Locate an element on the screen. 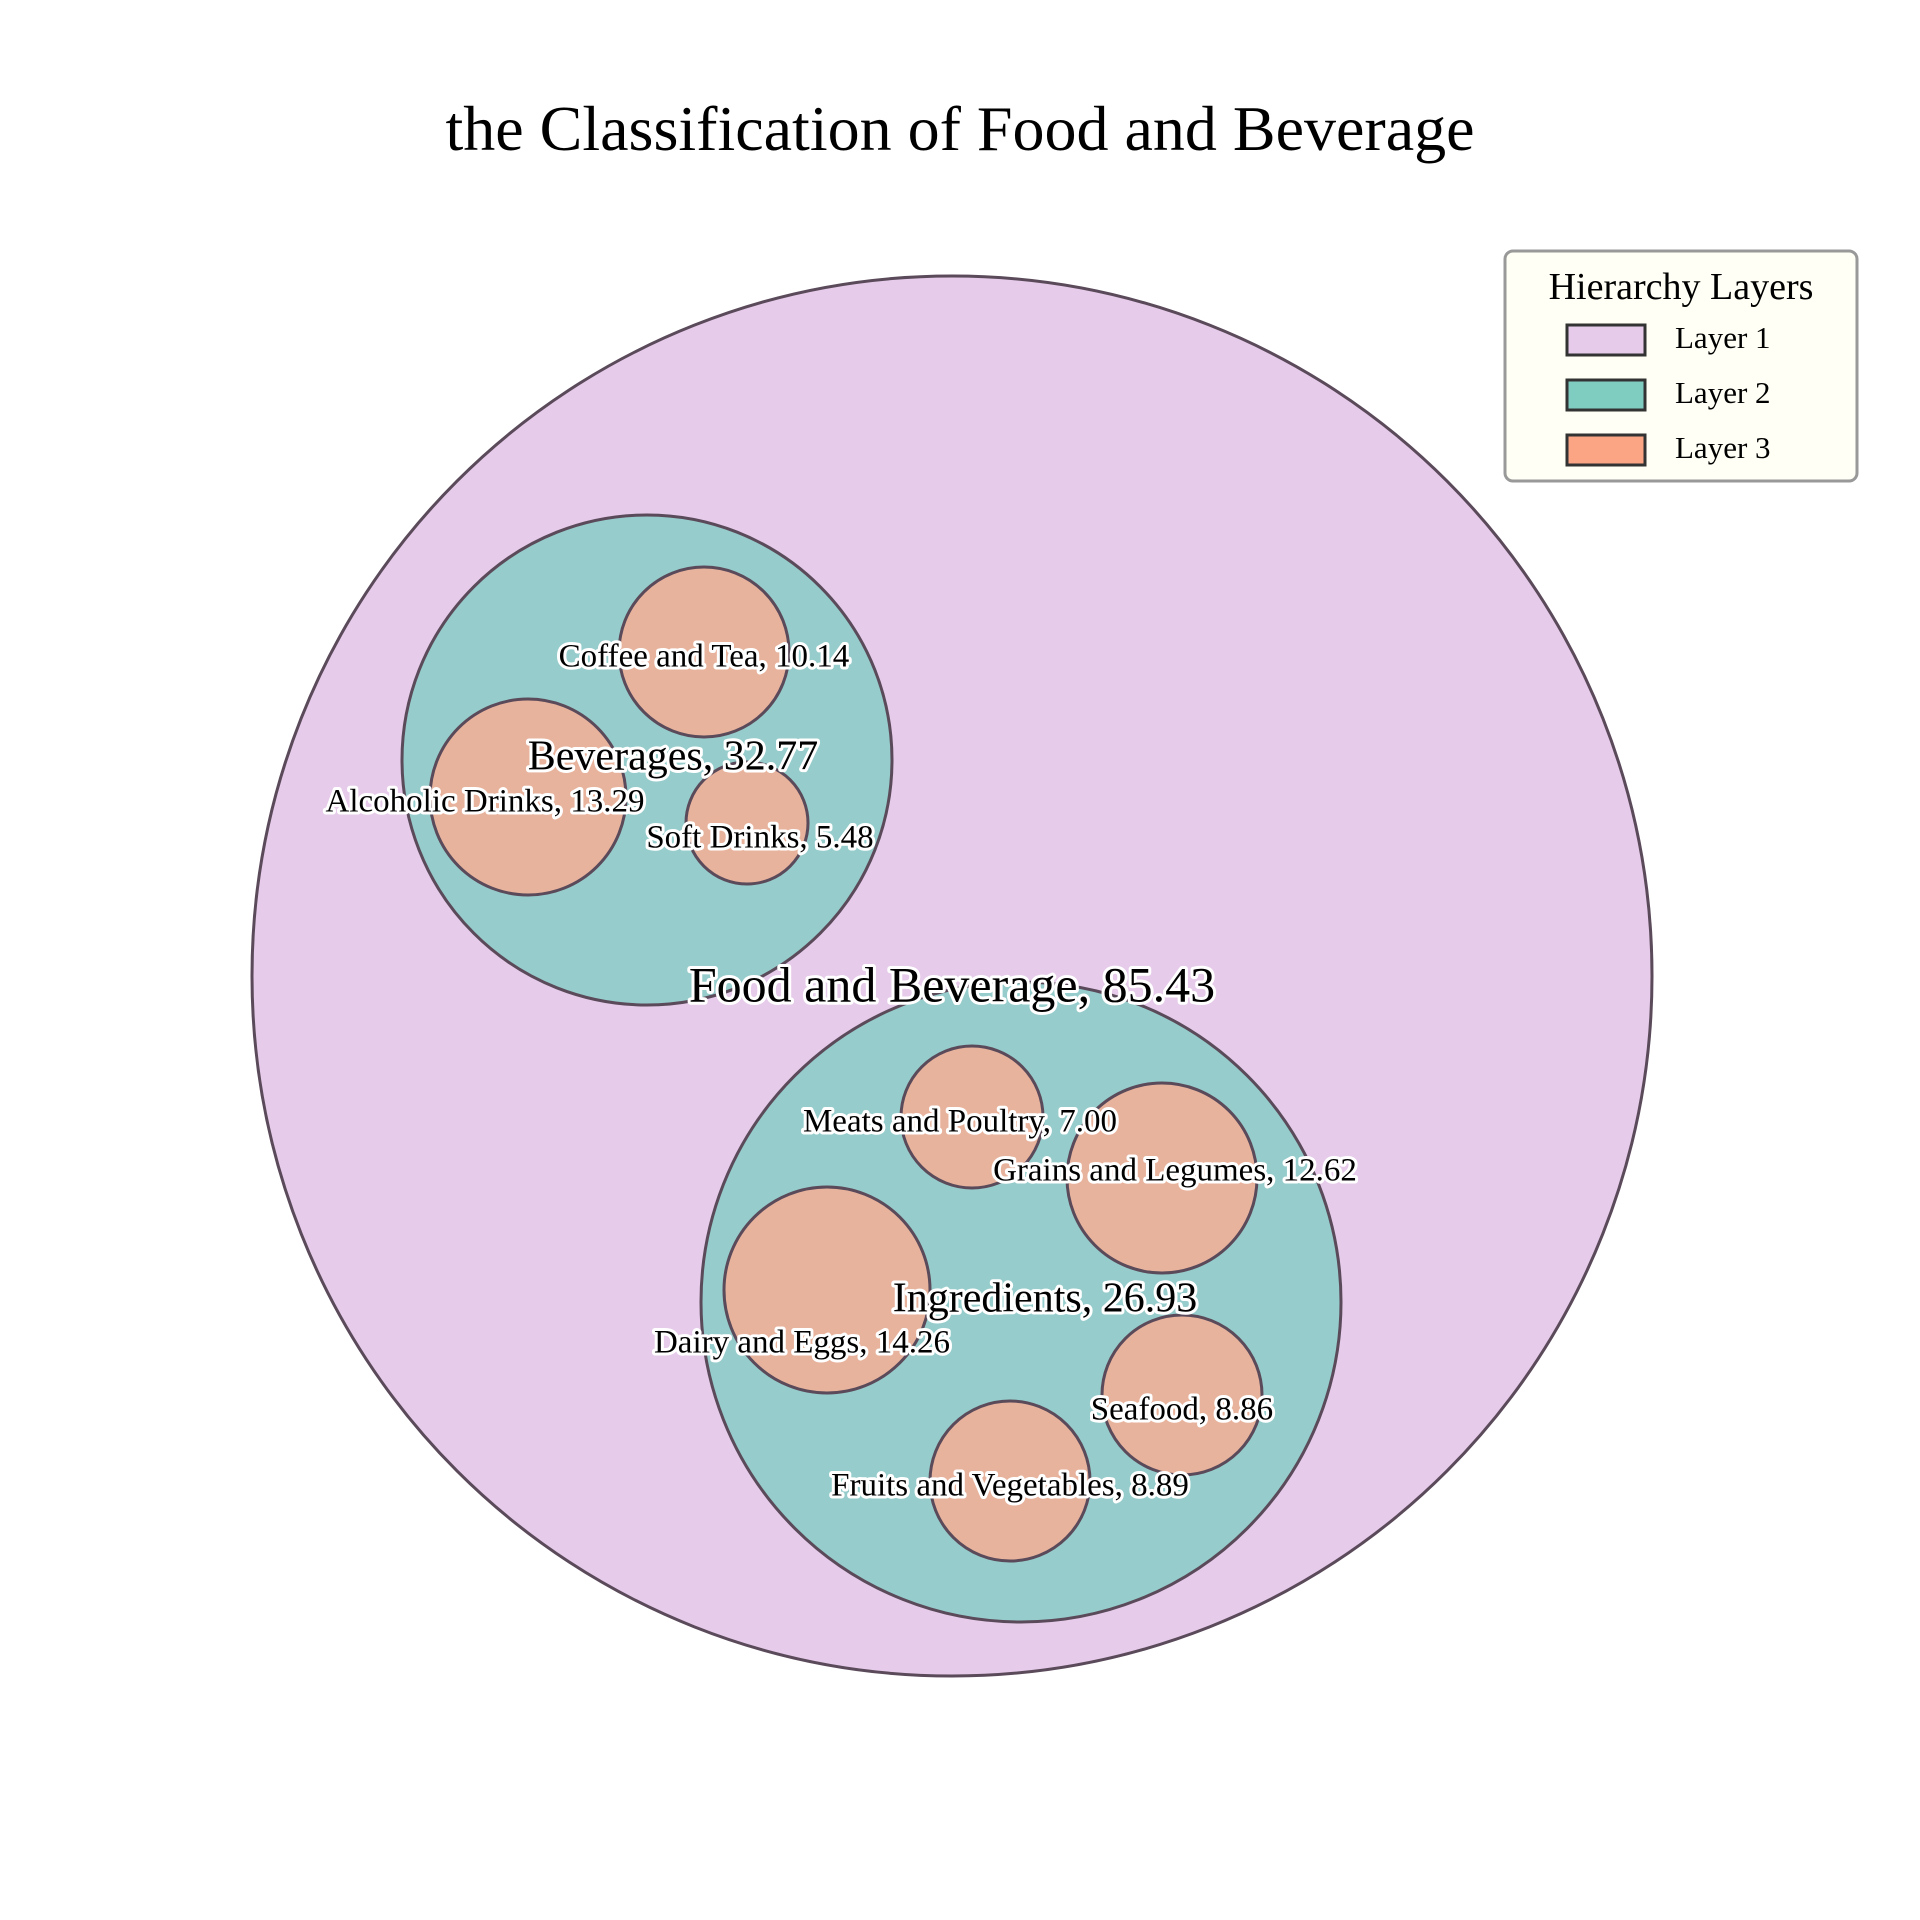 The image size is (1920, 1920). legend-label-layer-2: Layer 2 is located at coordinates (1723, 392).